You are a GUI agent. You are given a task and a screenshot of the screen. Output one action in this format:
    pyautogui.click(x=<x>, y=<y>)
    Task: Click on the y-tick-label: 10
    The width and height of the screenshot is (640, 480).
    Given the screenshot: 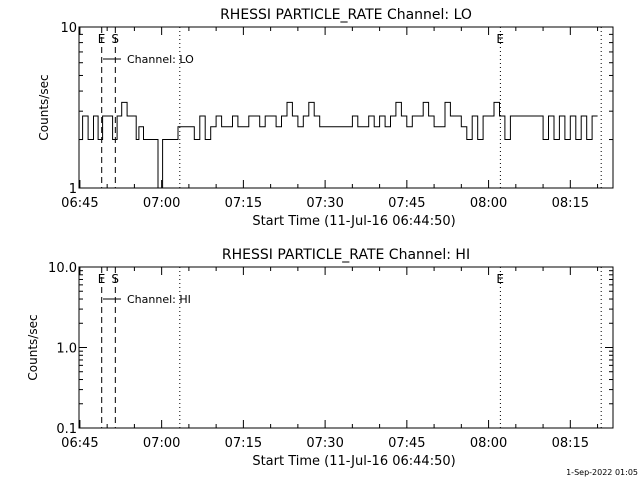 What is the action you would take?
    pyautogui.click(x=68, y=28)
    